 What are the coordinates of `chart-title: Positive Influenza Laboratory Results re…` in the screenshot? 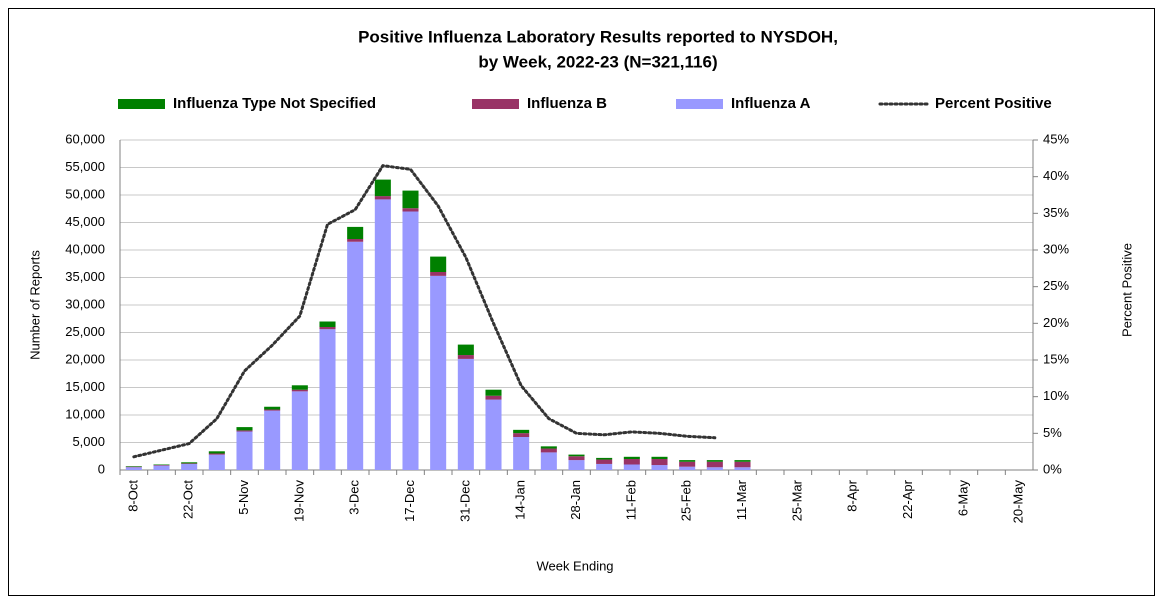 It's located at (598, 36).